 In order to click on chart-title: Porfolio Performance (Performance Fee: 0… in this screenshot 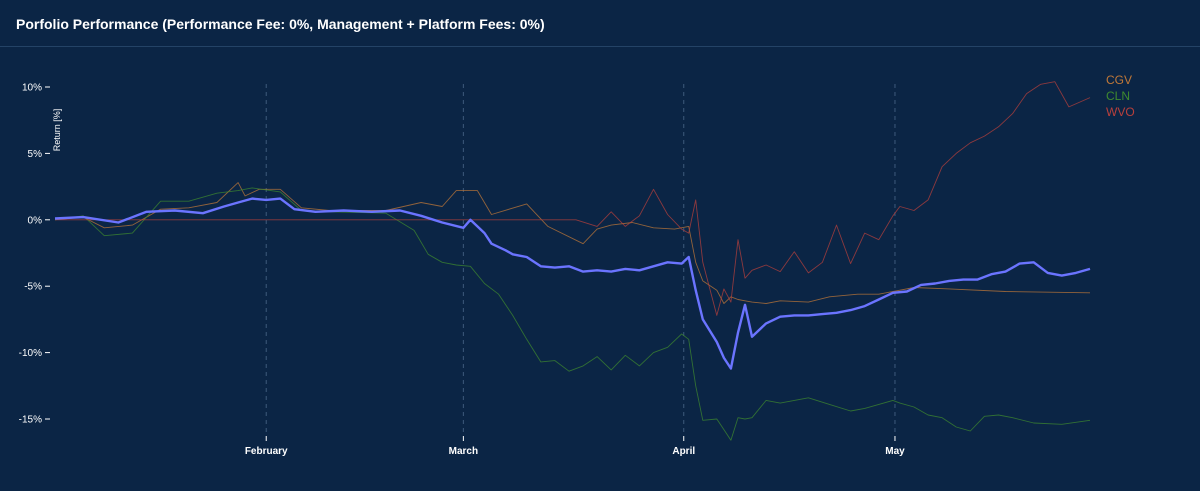, I will do `click(280, 24)`.